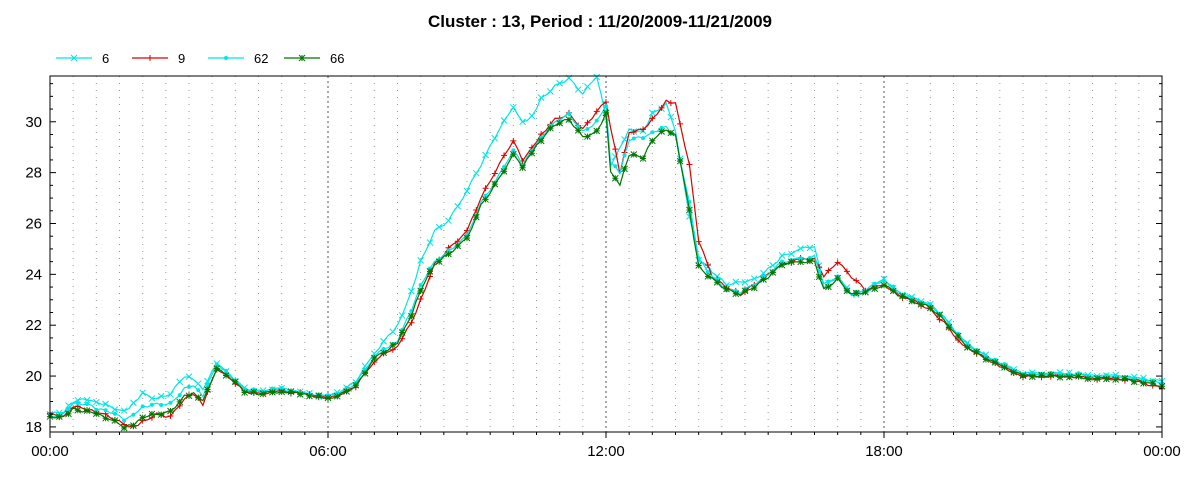 Image resolution: width=1200 pixels, height=480 pixels. I want to click on y-tick-label: 28, so click(33, 173).